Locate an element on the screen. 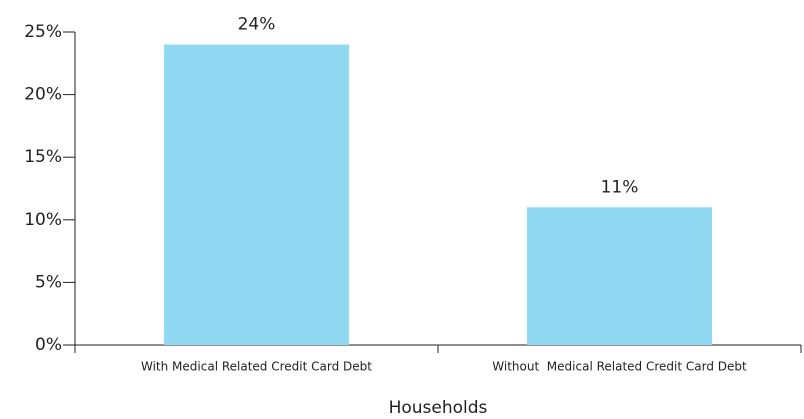 The height and width of the screenshot is (419, 804). y-tick-label: 0% is located at coordinates (48, 345).